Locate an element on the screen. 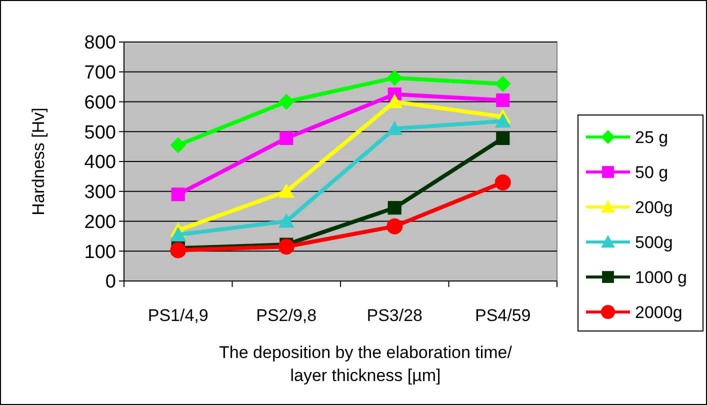  y-tick-label: 600 is located at coordinates (100, 103).